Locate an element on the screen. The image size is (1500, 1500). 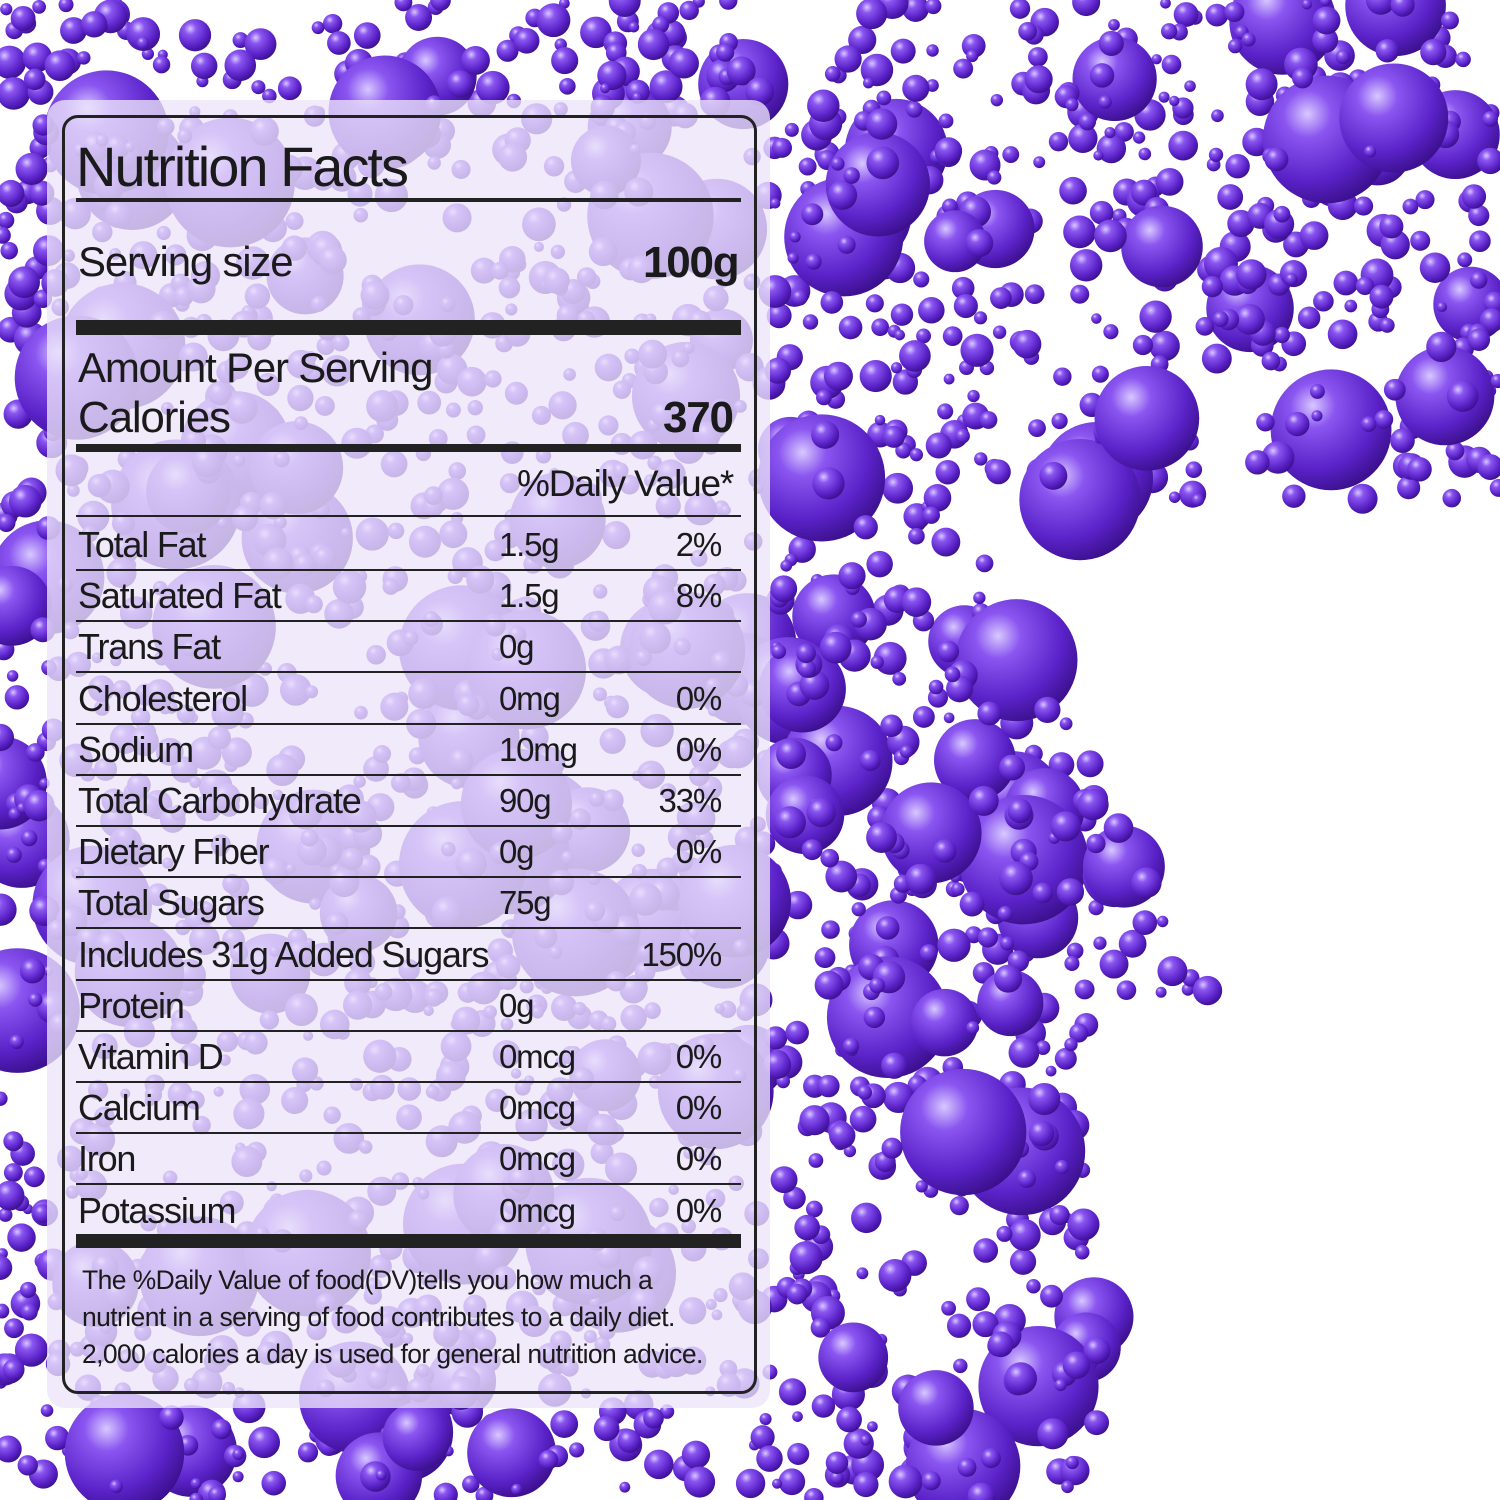
nutrient-amount: 0g is located at coordinates (517, 852).